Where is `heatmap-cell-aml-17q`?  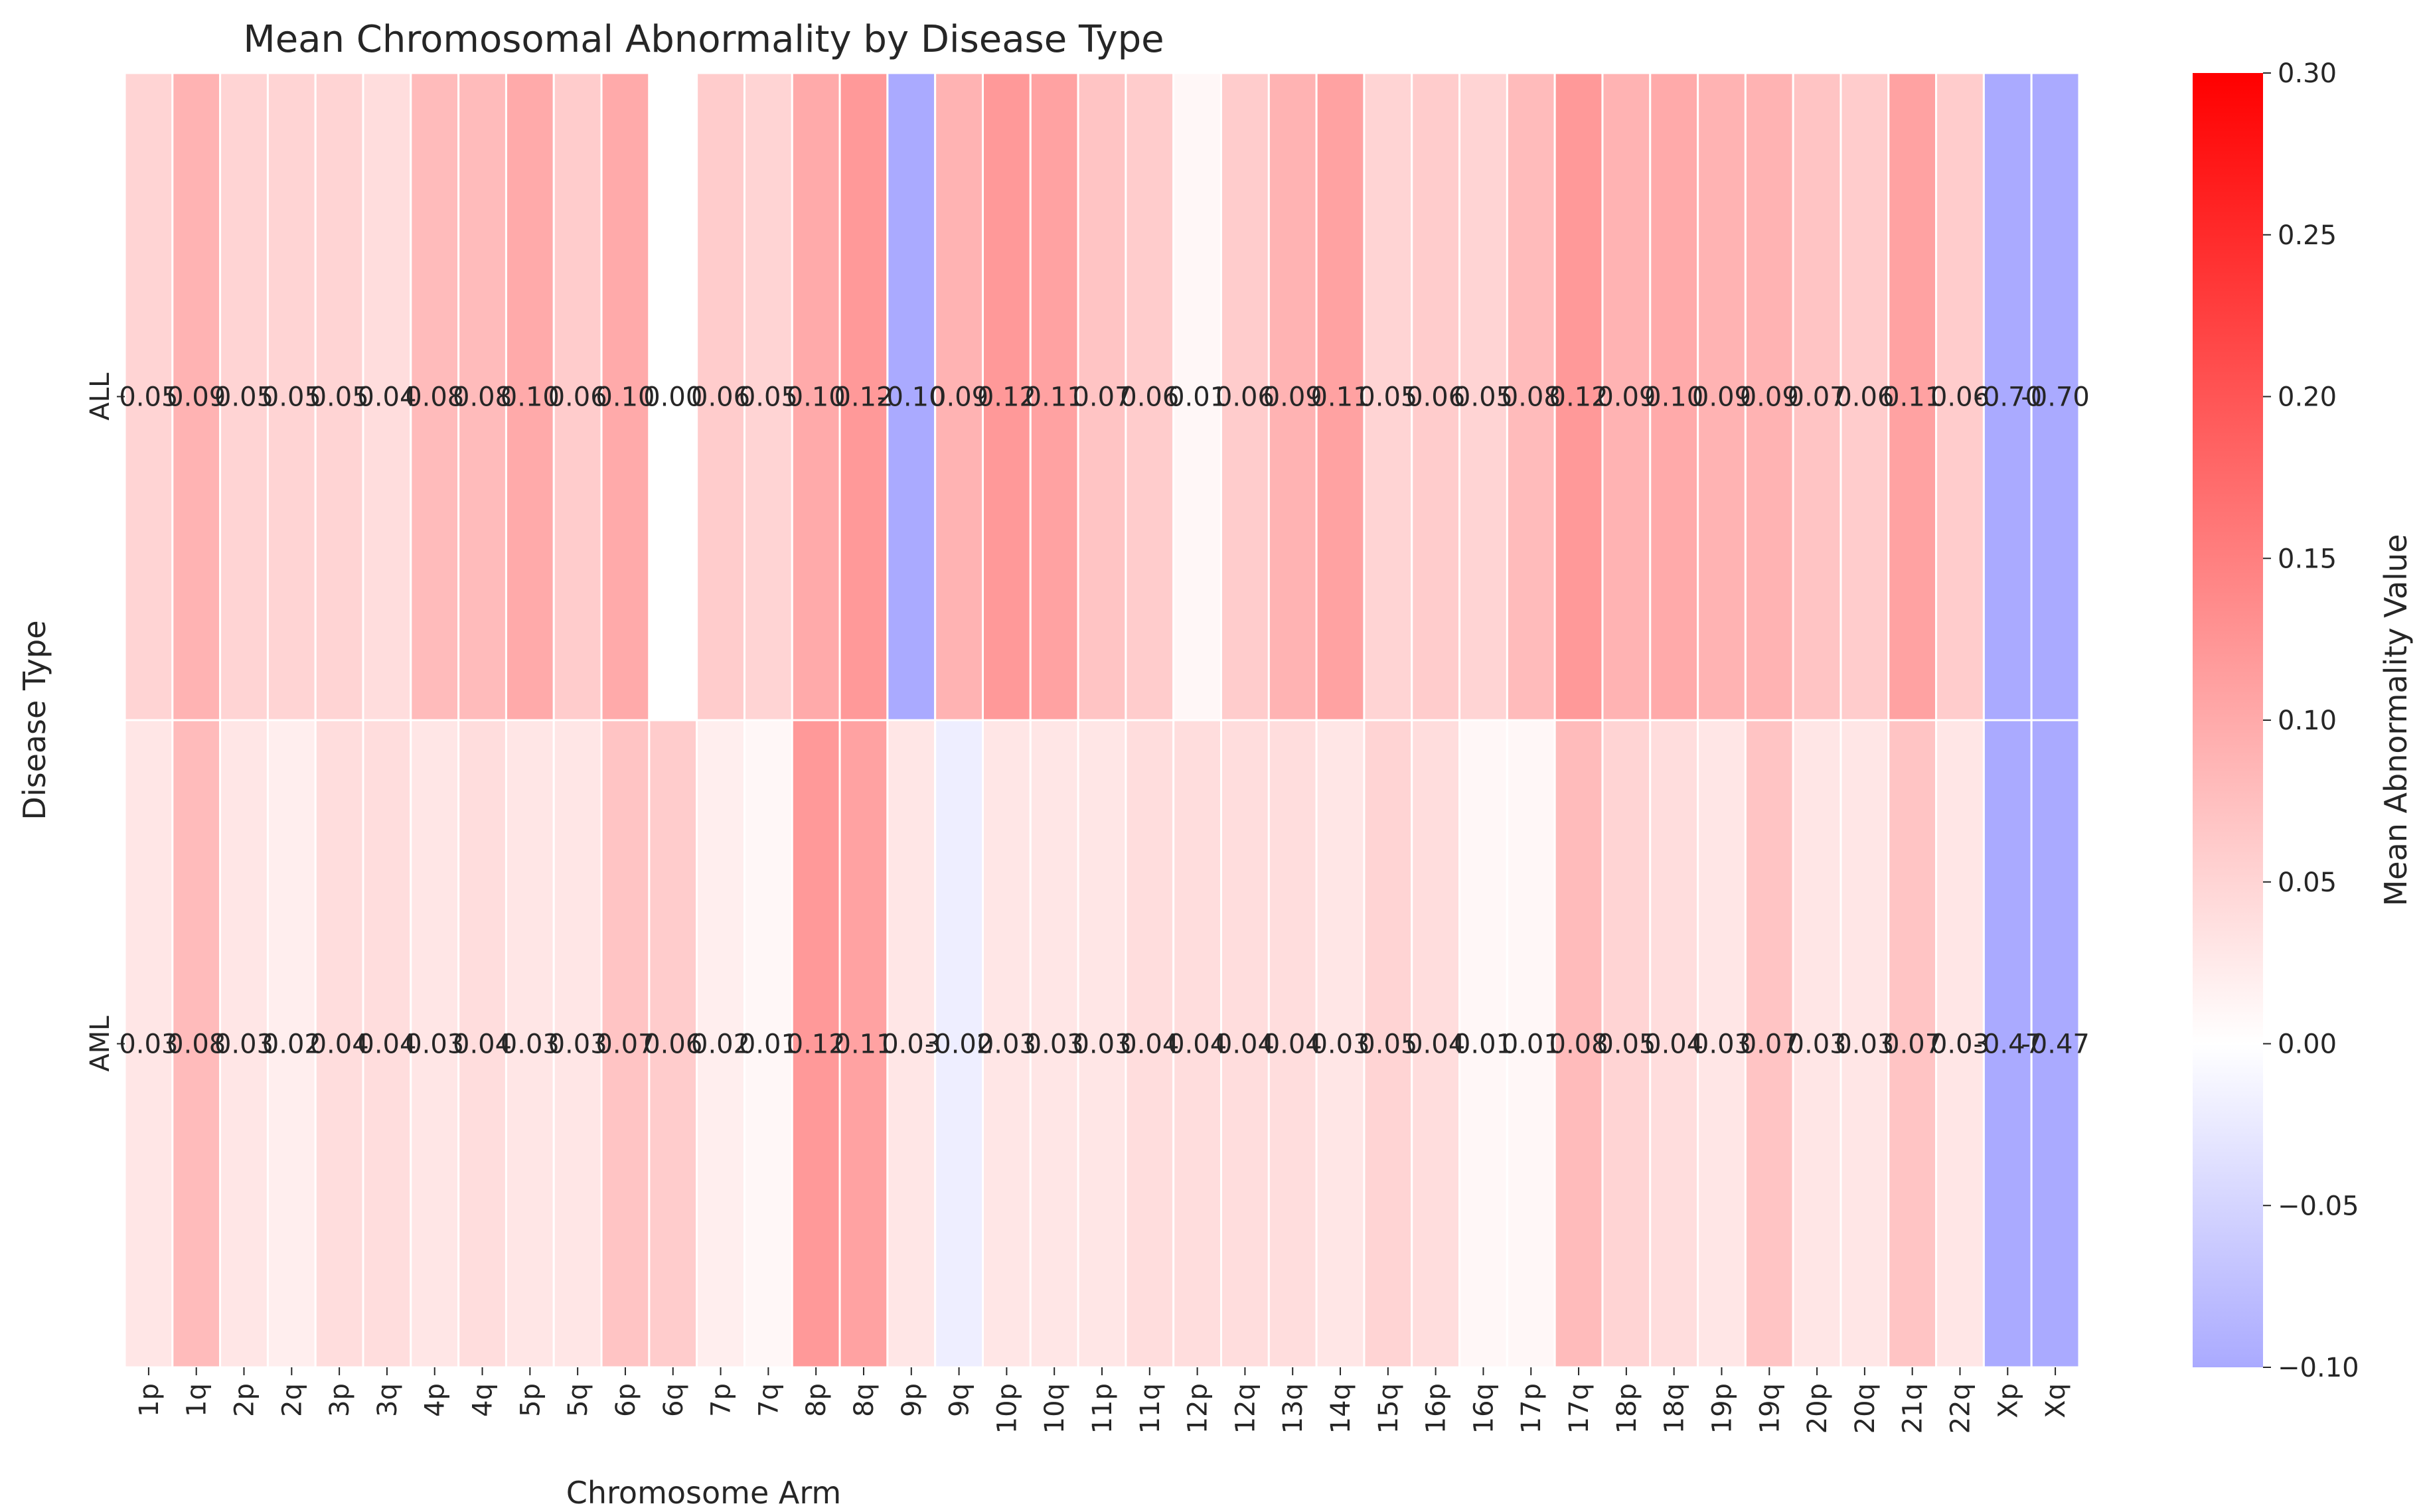 heatmap-cell-aml-17q is located at coordinates (1578, 1044).